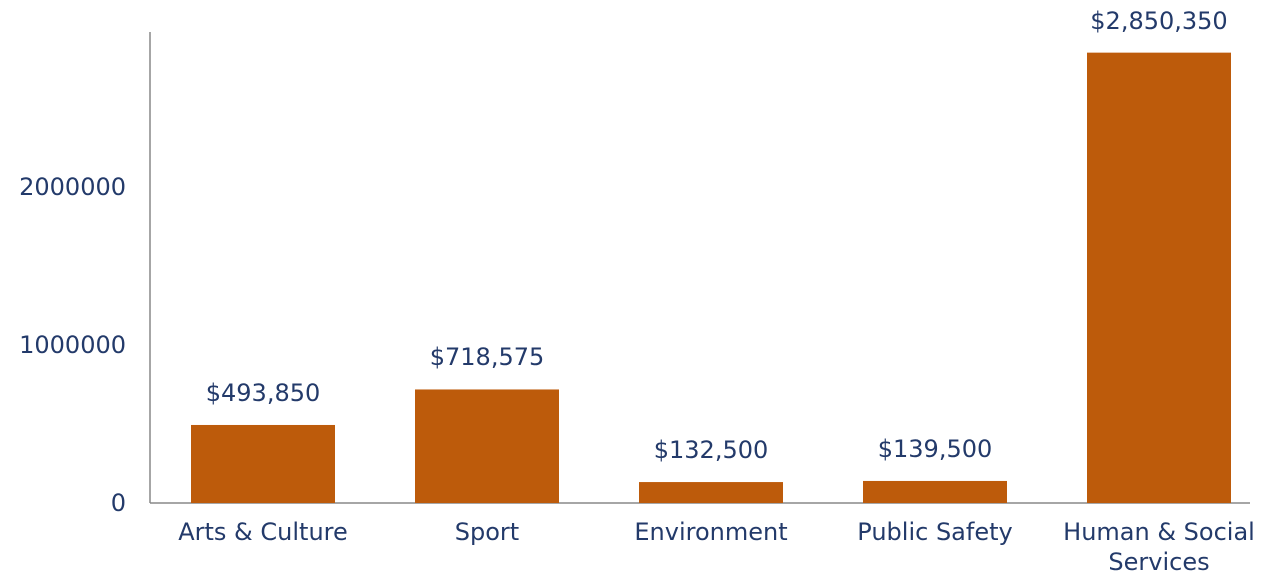 The width and height of the screenshot is (1279, 582). I want to click on x-tick-label: Environment, so click(711, 532).